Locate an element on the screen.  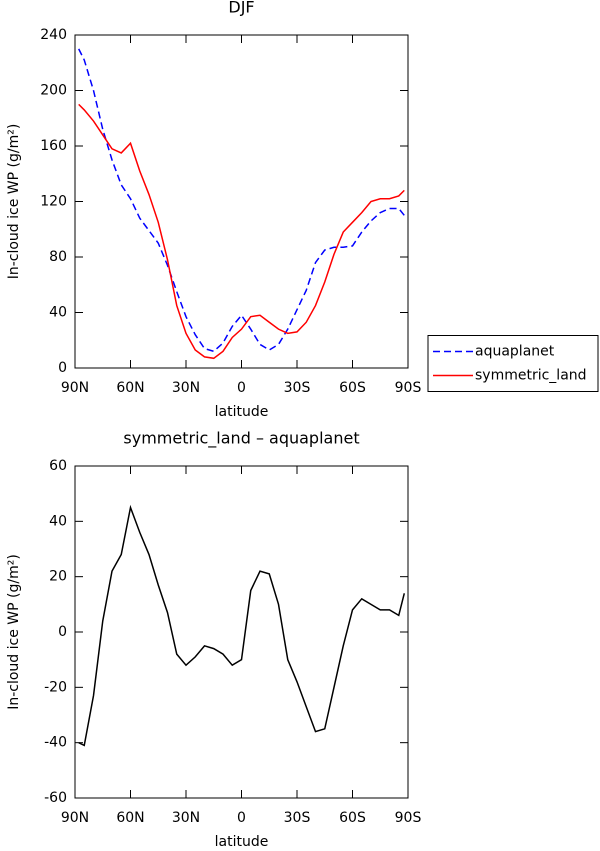
legend-label: aquaplanet is located at coordinates (515, 352).